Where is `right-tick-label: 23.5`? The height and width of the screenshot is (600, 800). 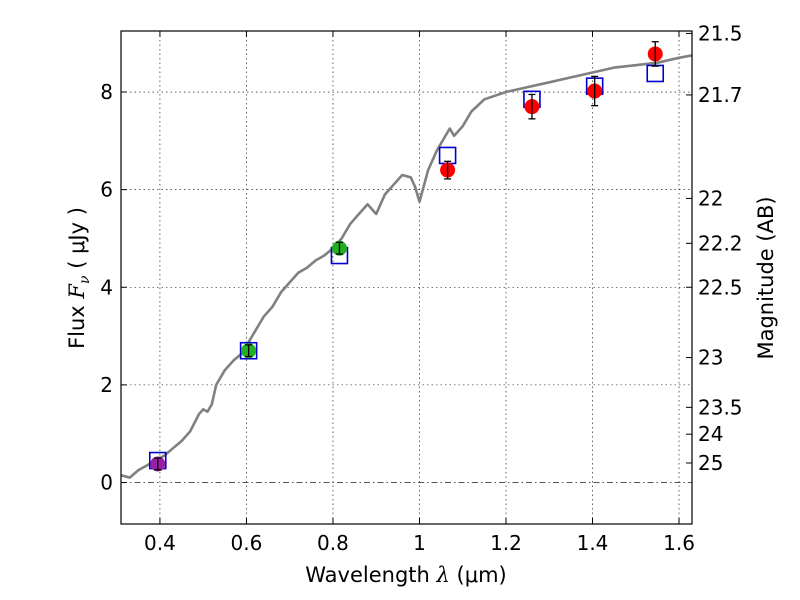 right-tick-label: 23.5 is located at coordinates (720, 407).